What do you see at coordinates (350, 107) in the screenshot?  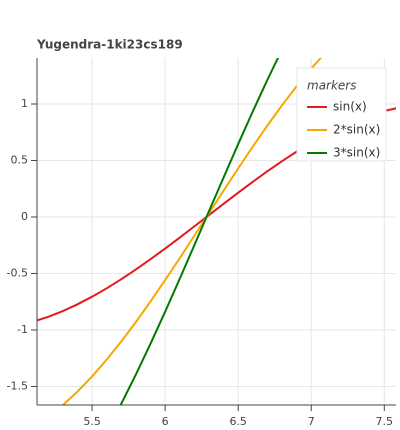 I see `legend-label: sin(x)` at bounding box center [350, 107].